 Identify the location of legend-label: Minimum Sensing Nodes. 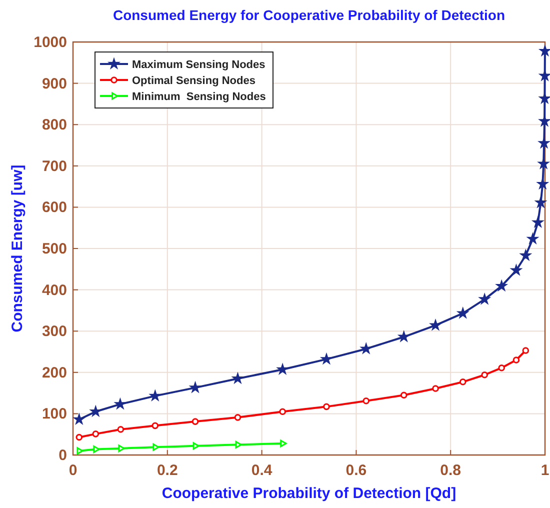
(199, 97).